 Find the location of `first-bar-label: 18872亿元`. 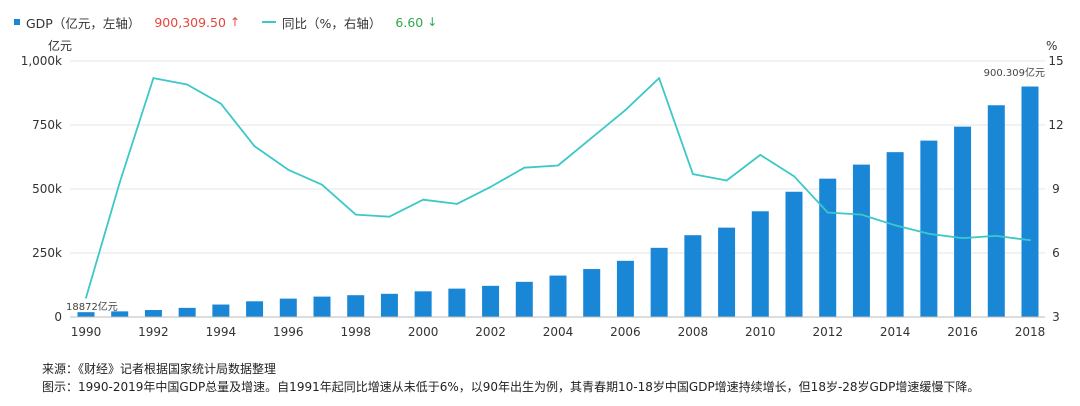

first-bar-label: 18872亿元 is located at coordinates (92, 306).